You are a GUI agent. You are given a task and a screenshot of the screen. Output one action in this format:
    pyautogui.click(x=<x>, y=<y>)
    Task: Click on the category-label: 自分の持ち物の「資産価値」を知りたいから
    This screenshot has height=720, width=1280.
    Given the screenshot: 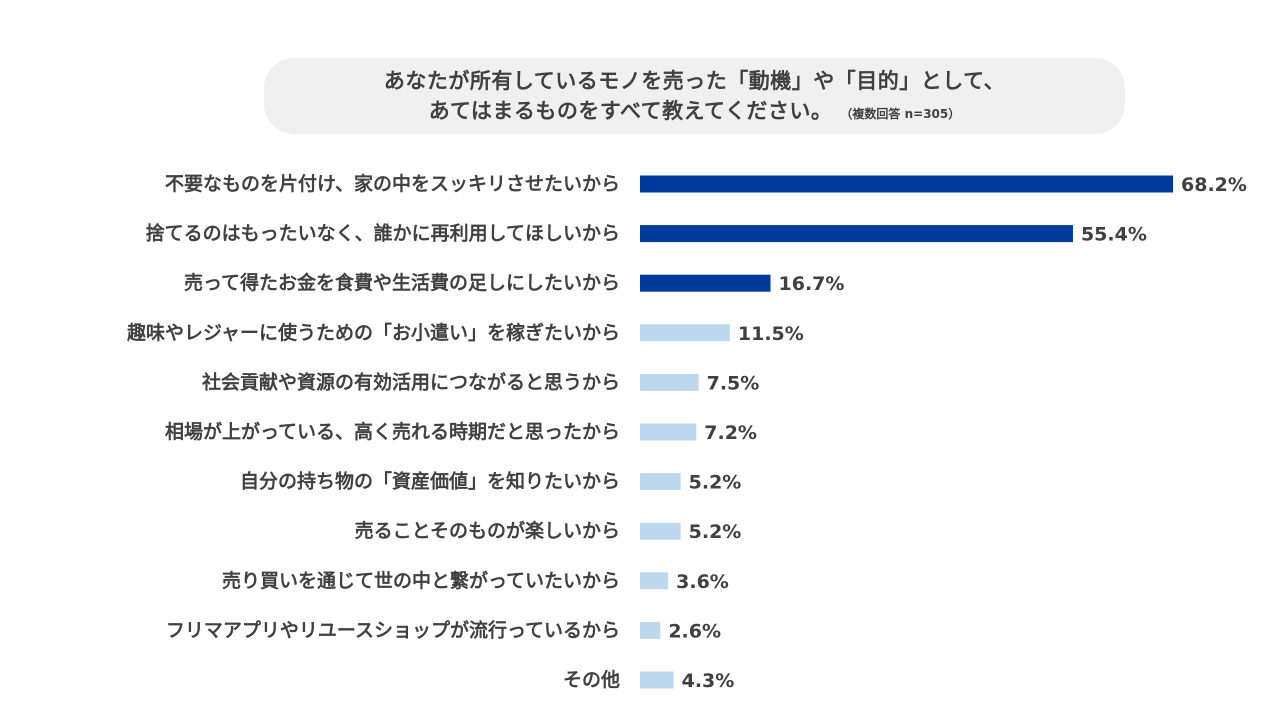 What is the action you would take?
    pyautogui.click(x=430, y=481)
    